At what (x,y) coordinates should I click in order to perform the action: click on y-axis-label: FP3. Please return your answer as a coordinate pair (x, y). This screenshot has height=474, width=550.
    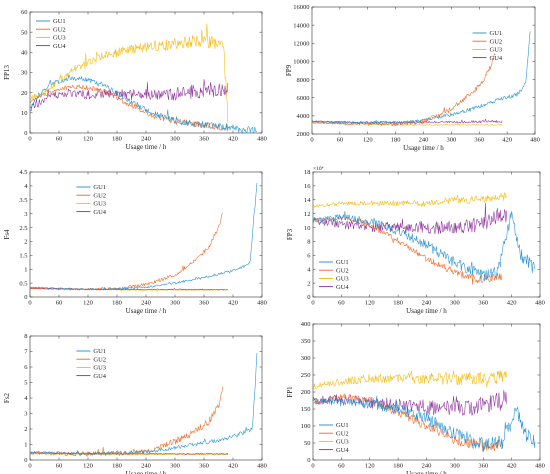
    Looking at the image, I should click on (290, 234).